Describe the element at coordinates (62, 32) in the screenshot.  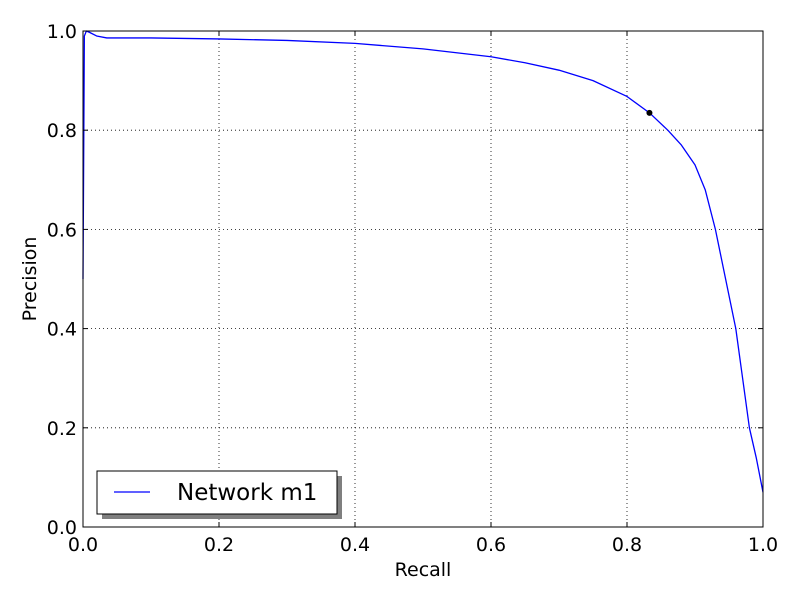
I see `y-tick-label: 1.0` at that location.